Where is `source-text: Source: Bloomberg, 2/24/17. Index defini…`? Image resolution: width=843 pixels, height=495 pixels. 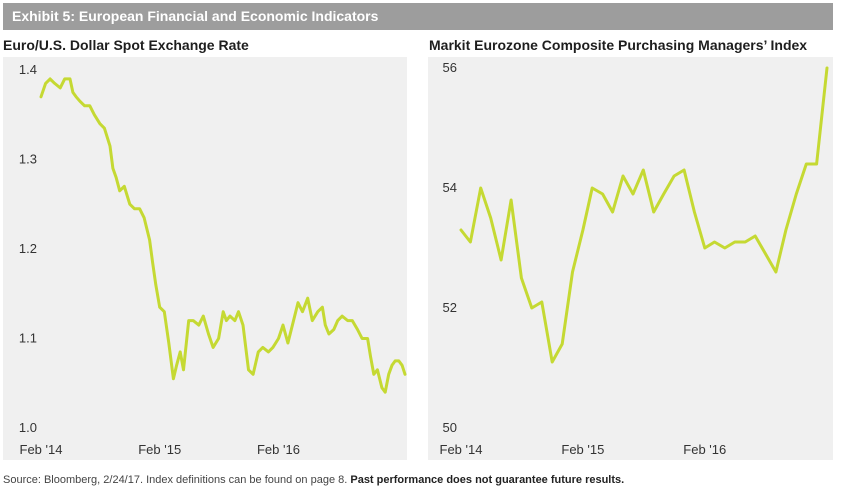
source-text: Source: Bloomberg, 2/24/17. Index defini… is located at coordinates (177, 480).